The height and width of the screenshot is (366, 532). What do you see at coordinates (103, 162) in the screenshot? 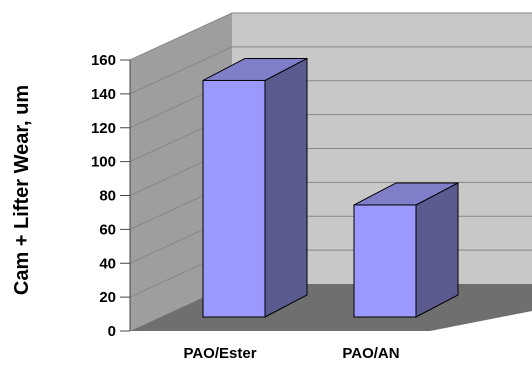
I see `y-tick-label: 100` at bounding box center [103, 162].